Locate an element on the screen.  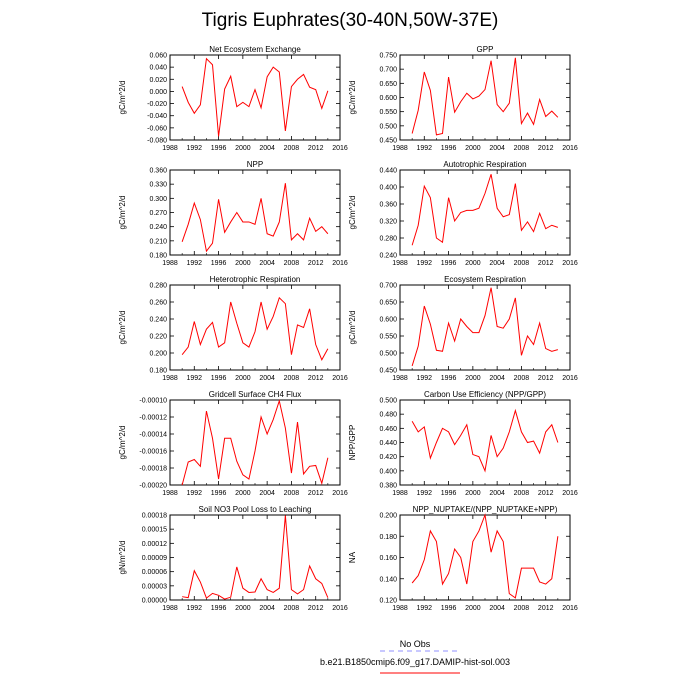
panel-title: NPP is located at coordinates (255, 164).